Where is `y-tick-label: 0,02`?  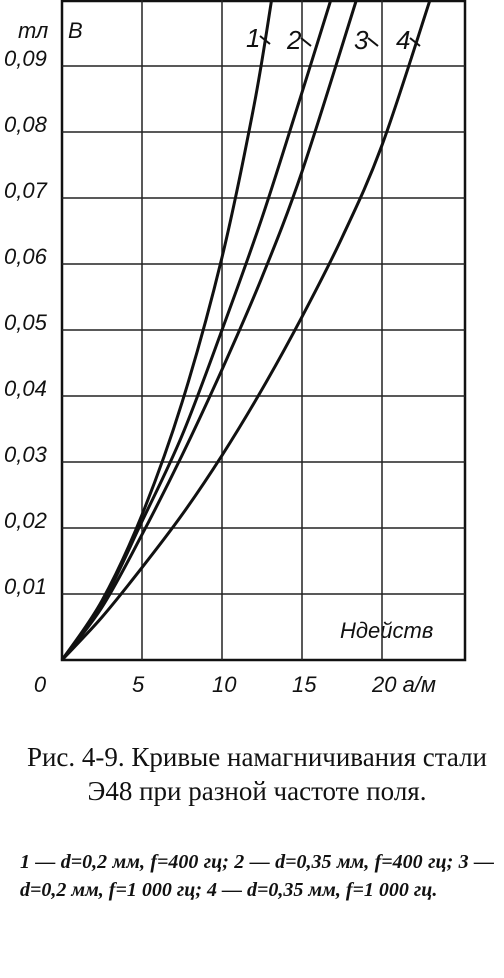 y-tick-label: 0,02 is located at coordinates (25, 520).